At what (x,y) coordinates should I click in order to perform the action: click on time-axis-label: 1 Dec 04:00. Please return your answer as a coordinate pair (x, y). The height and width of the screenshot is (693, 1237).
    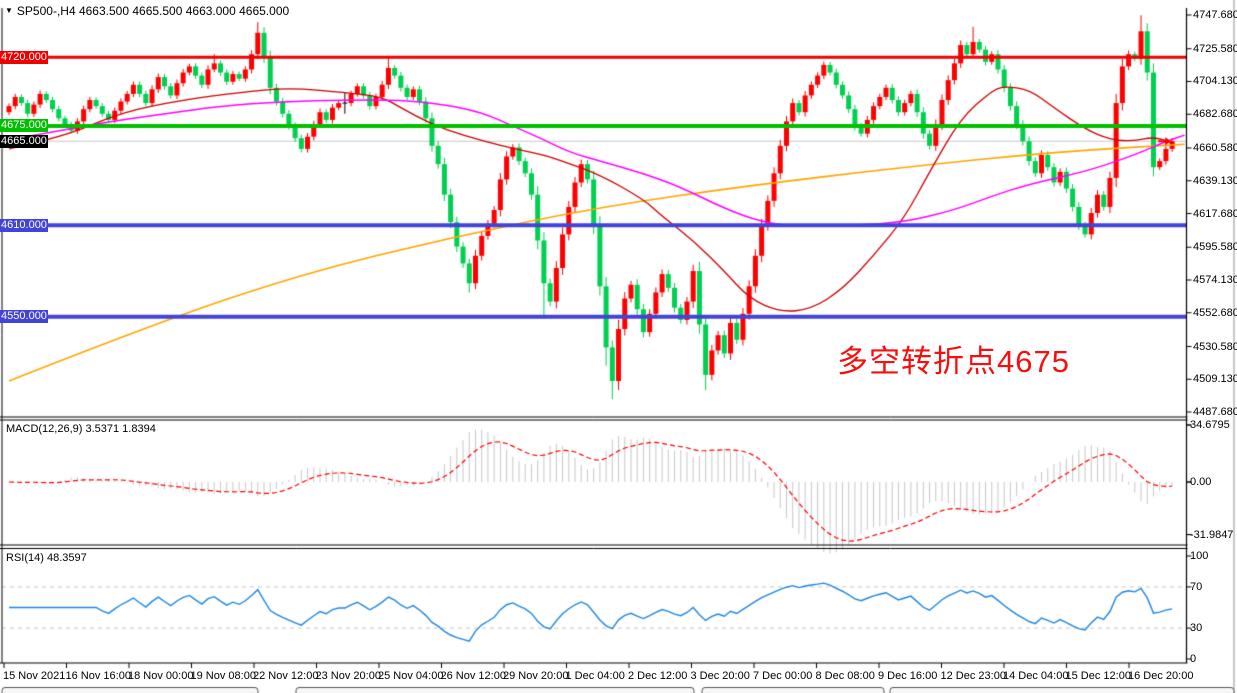
    Looking at the image, I should click on (595, 676).